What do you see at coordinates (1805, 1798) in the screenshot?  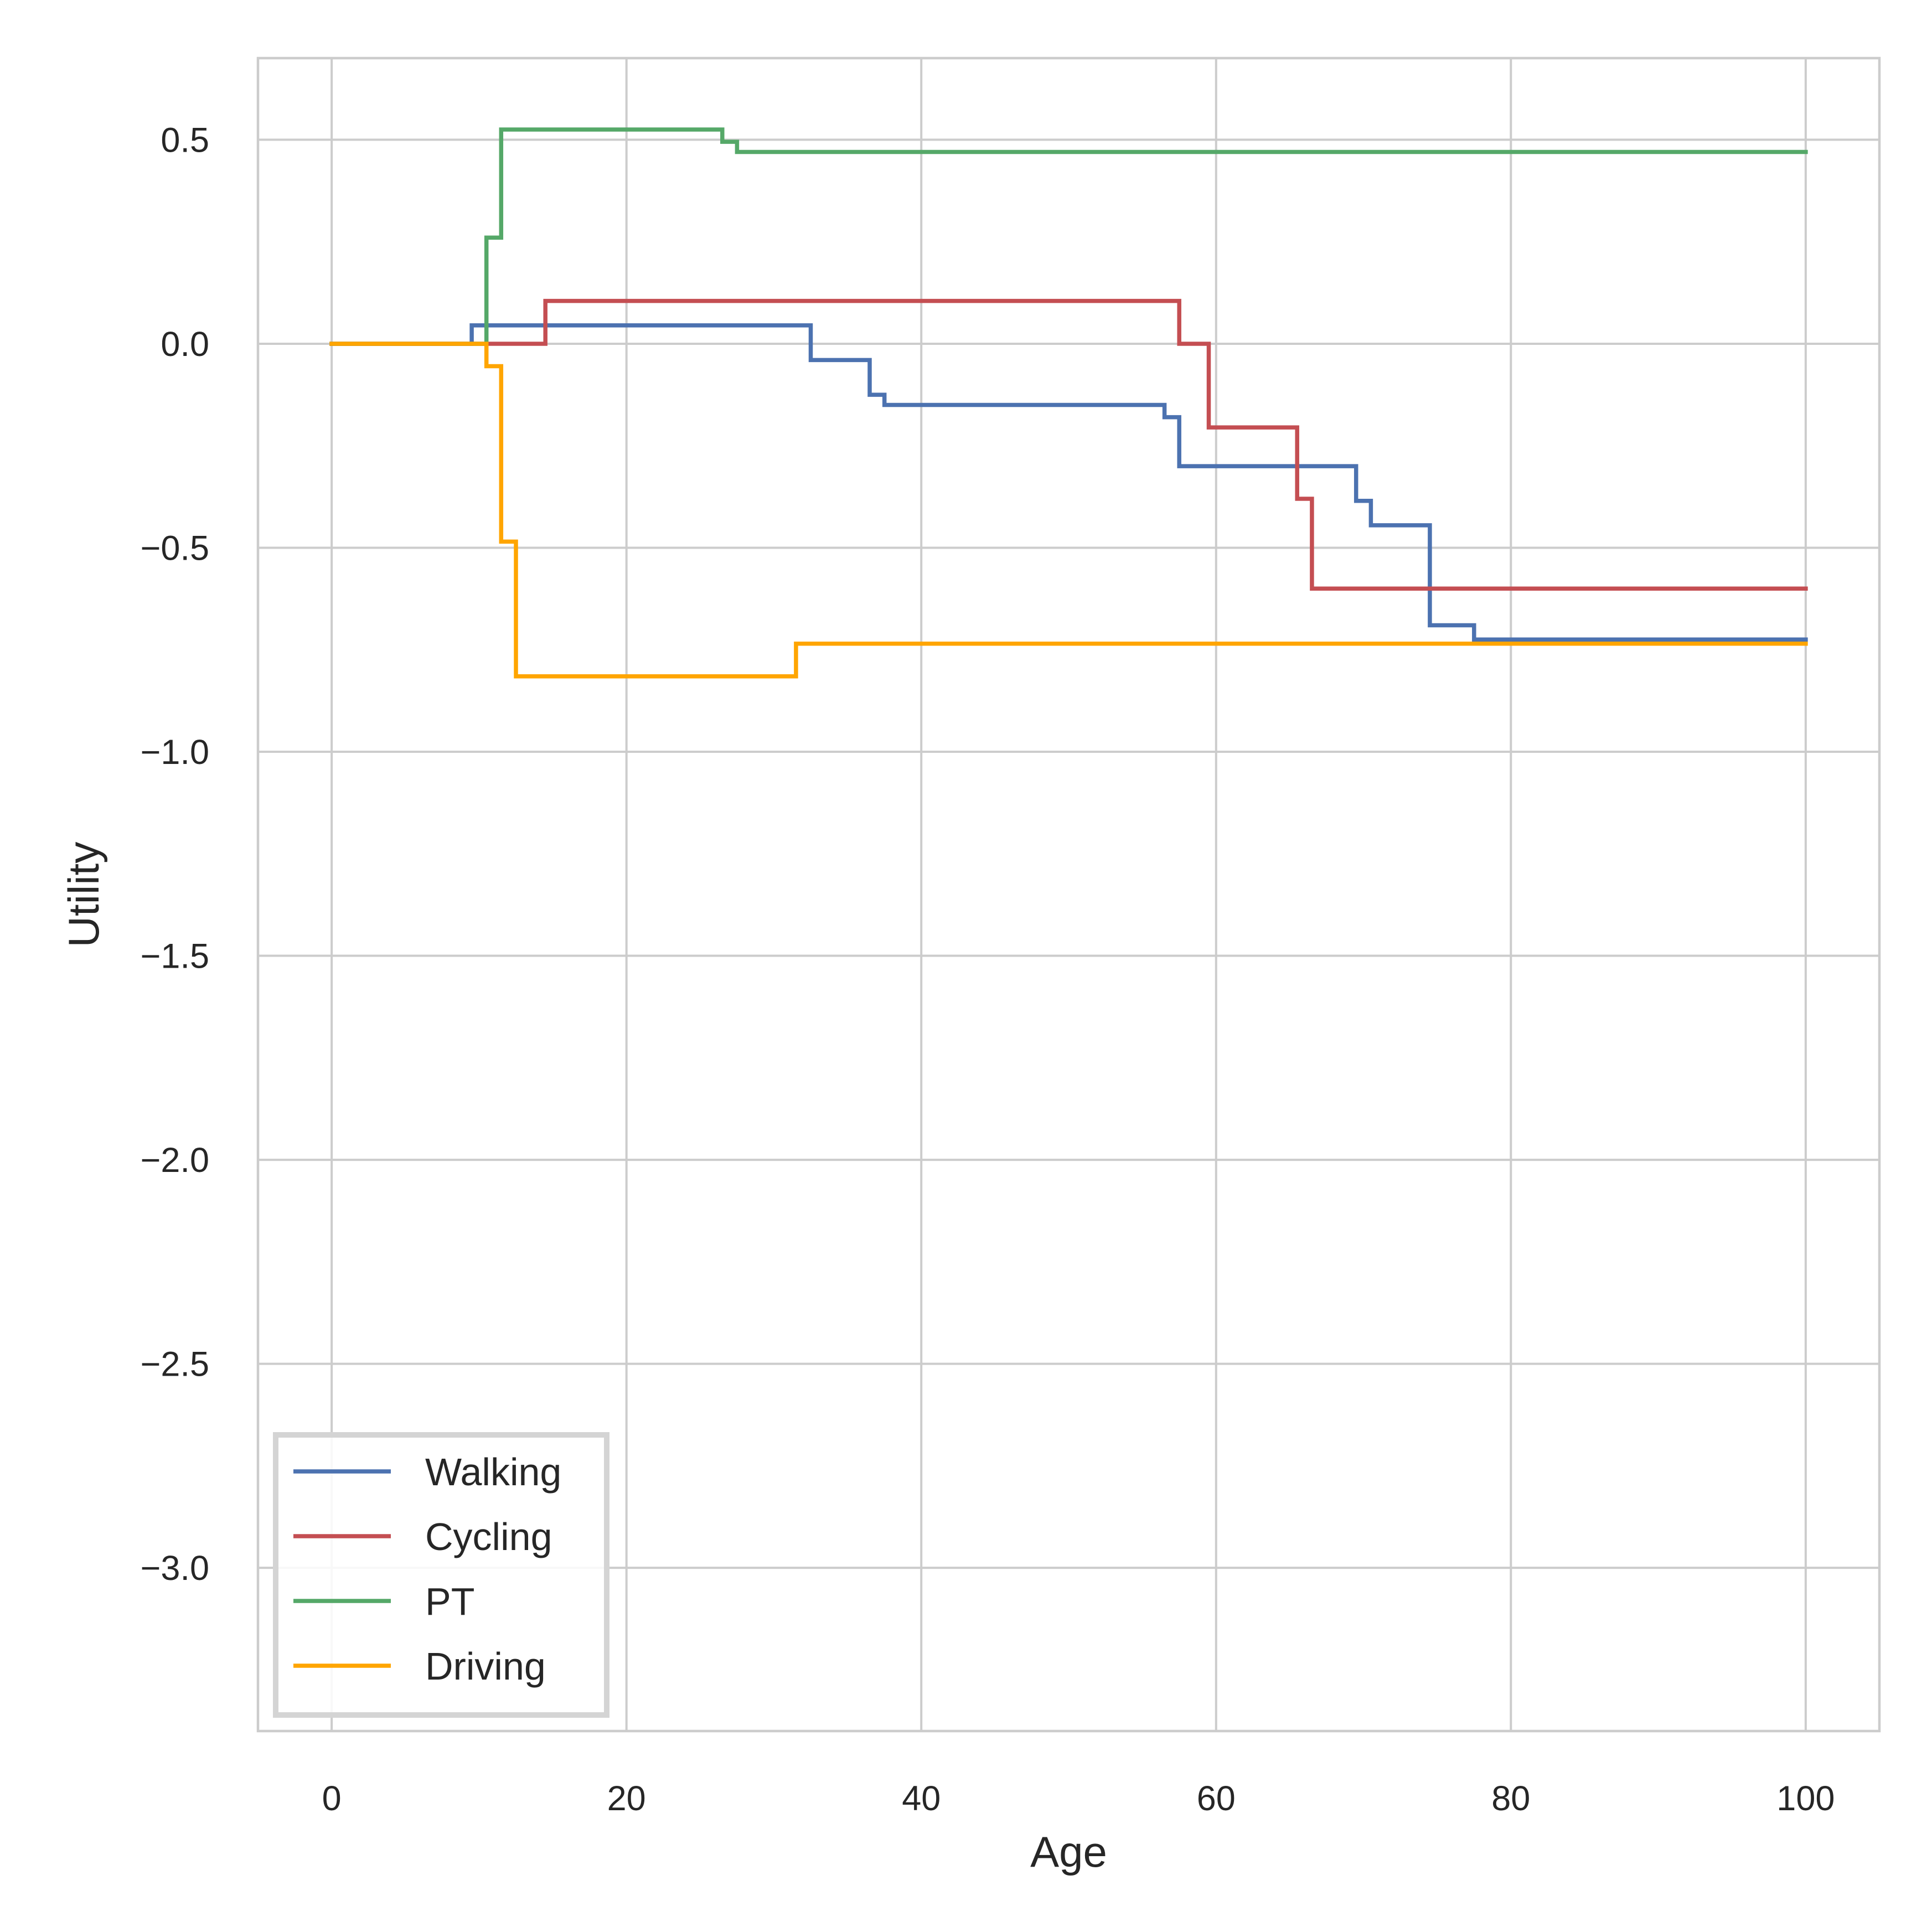 I see `x-tick-label-5: 100` at bounding box center [1805, 1798].